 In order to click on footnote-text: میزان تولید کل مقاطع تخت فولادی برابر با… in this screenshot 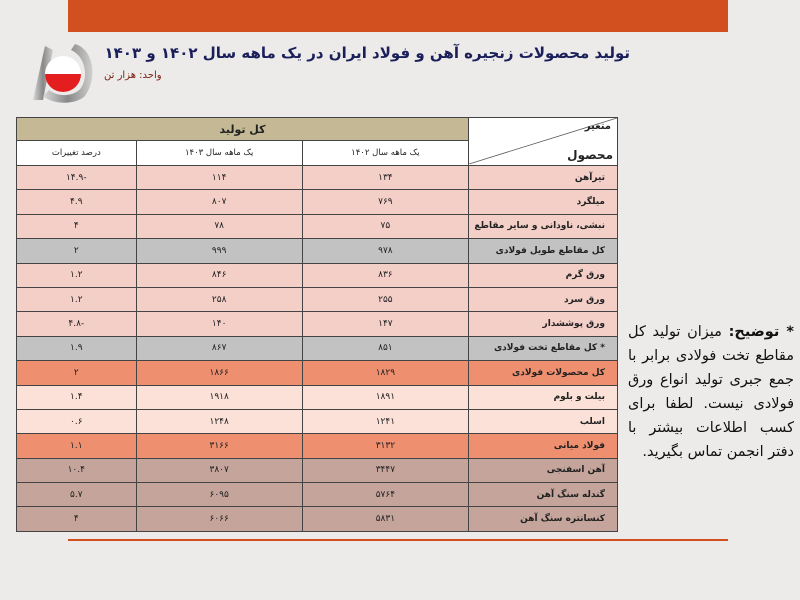, I will do `click(711, 392)`.